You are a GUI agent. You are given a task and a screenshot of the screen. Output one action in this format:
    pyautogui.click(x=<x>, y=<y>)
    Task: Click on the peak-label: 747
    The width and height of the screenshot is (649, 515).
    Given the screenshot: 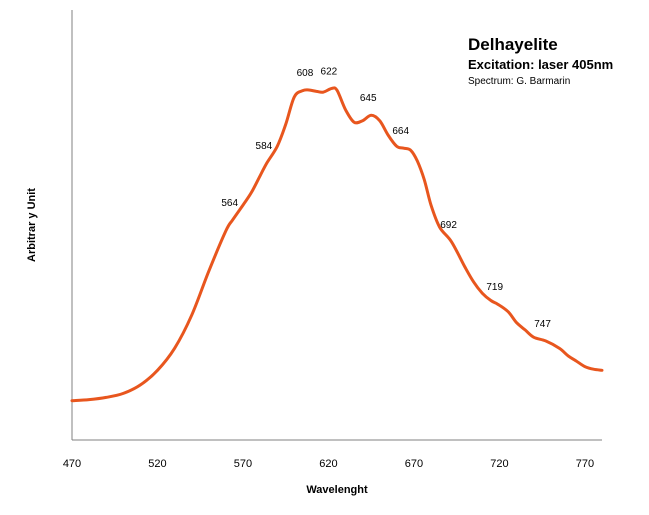 What is the action you would take?
    pyautogui.click(x=542, y=324)
    